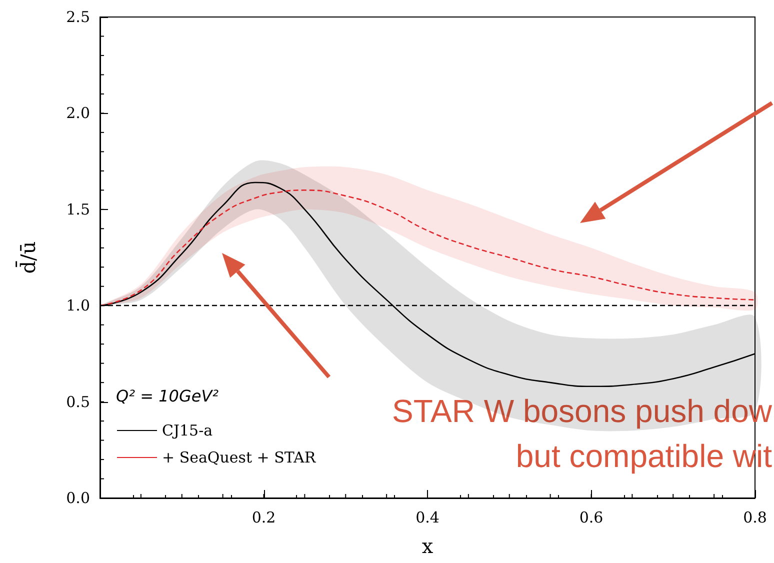 This screenshot has width=774, height=563. I want to click on legend-title: Q² = 10GeV², so click(168, 396).